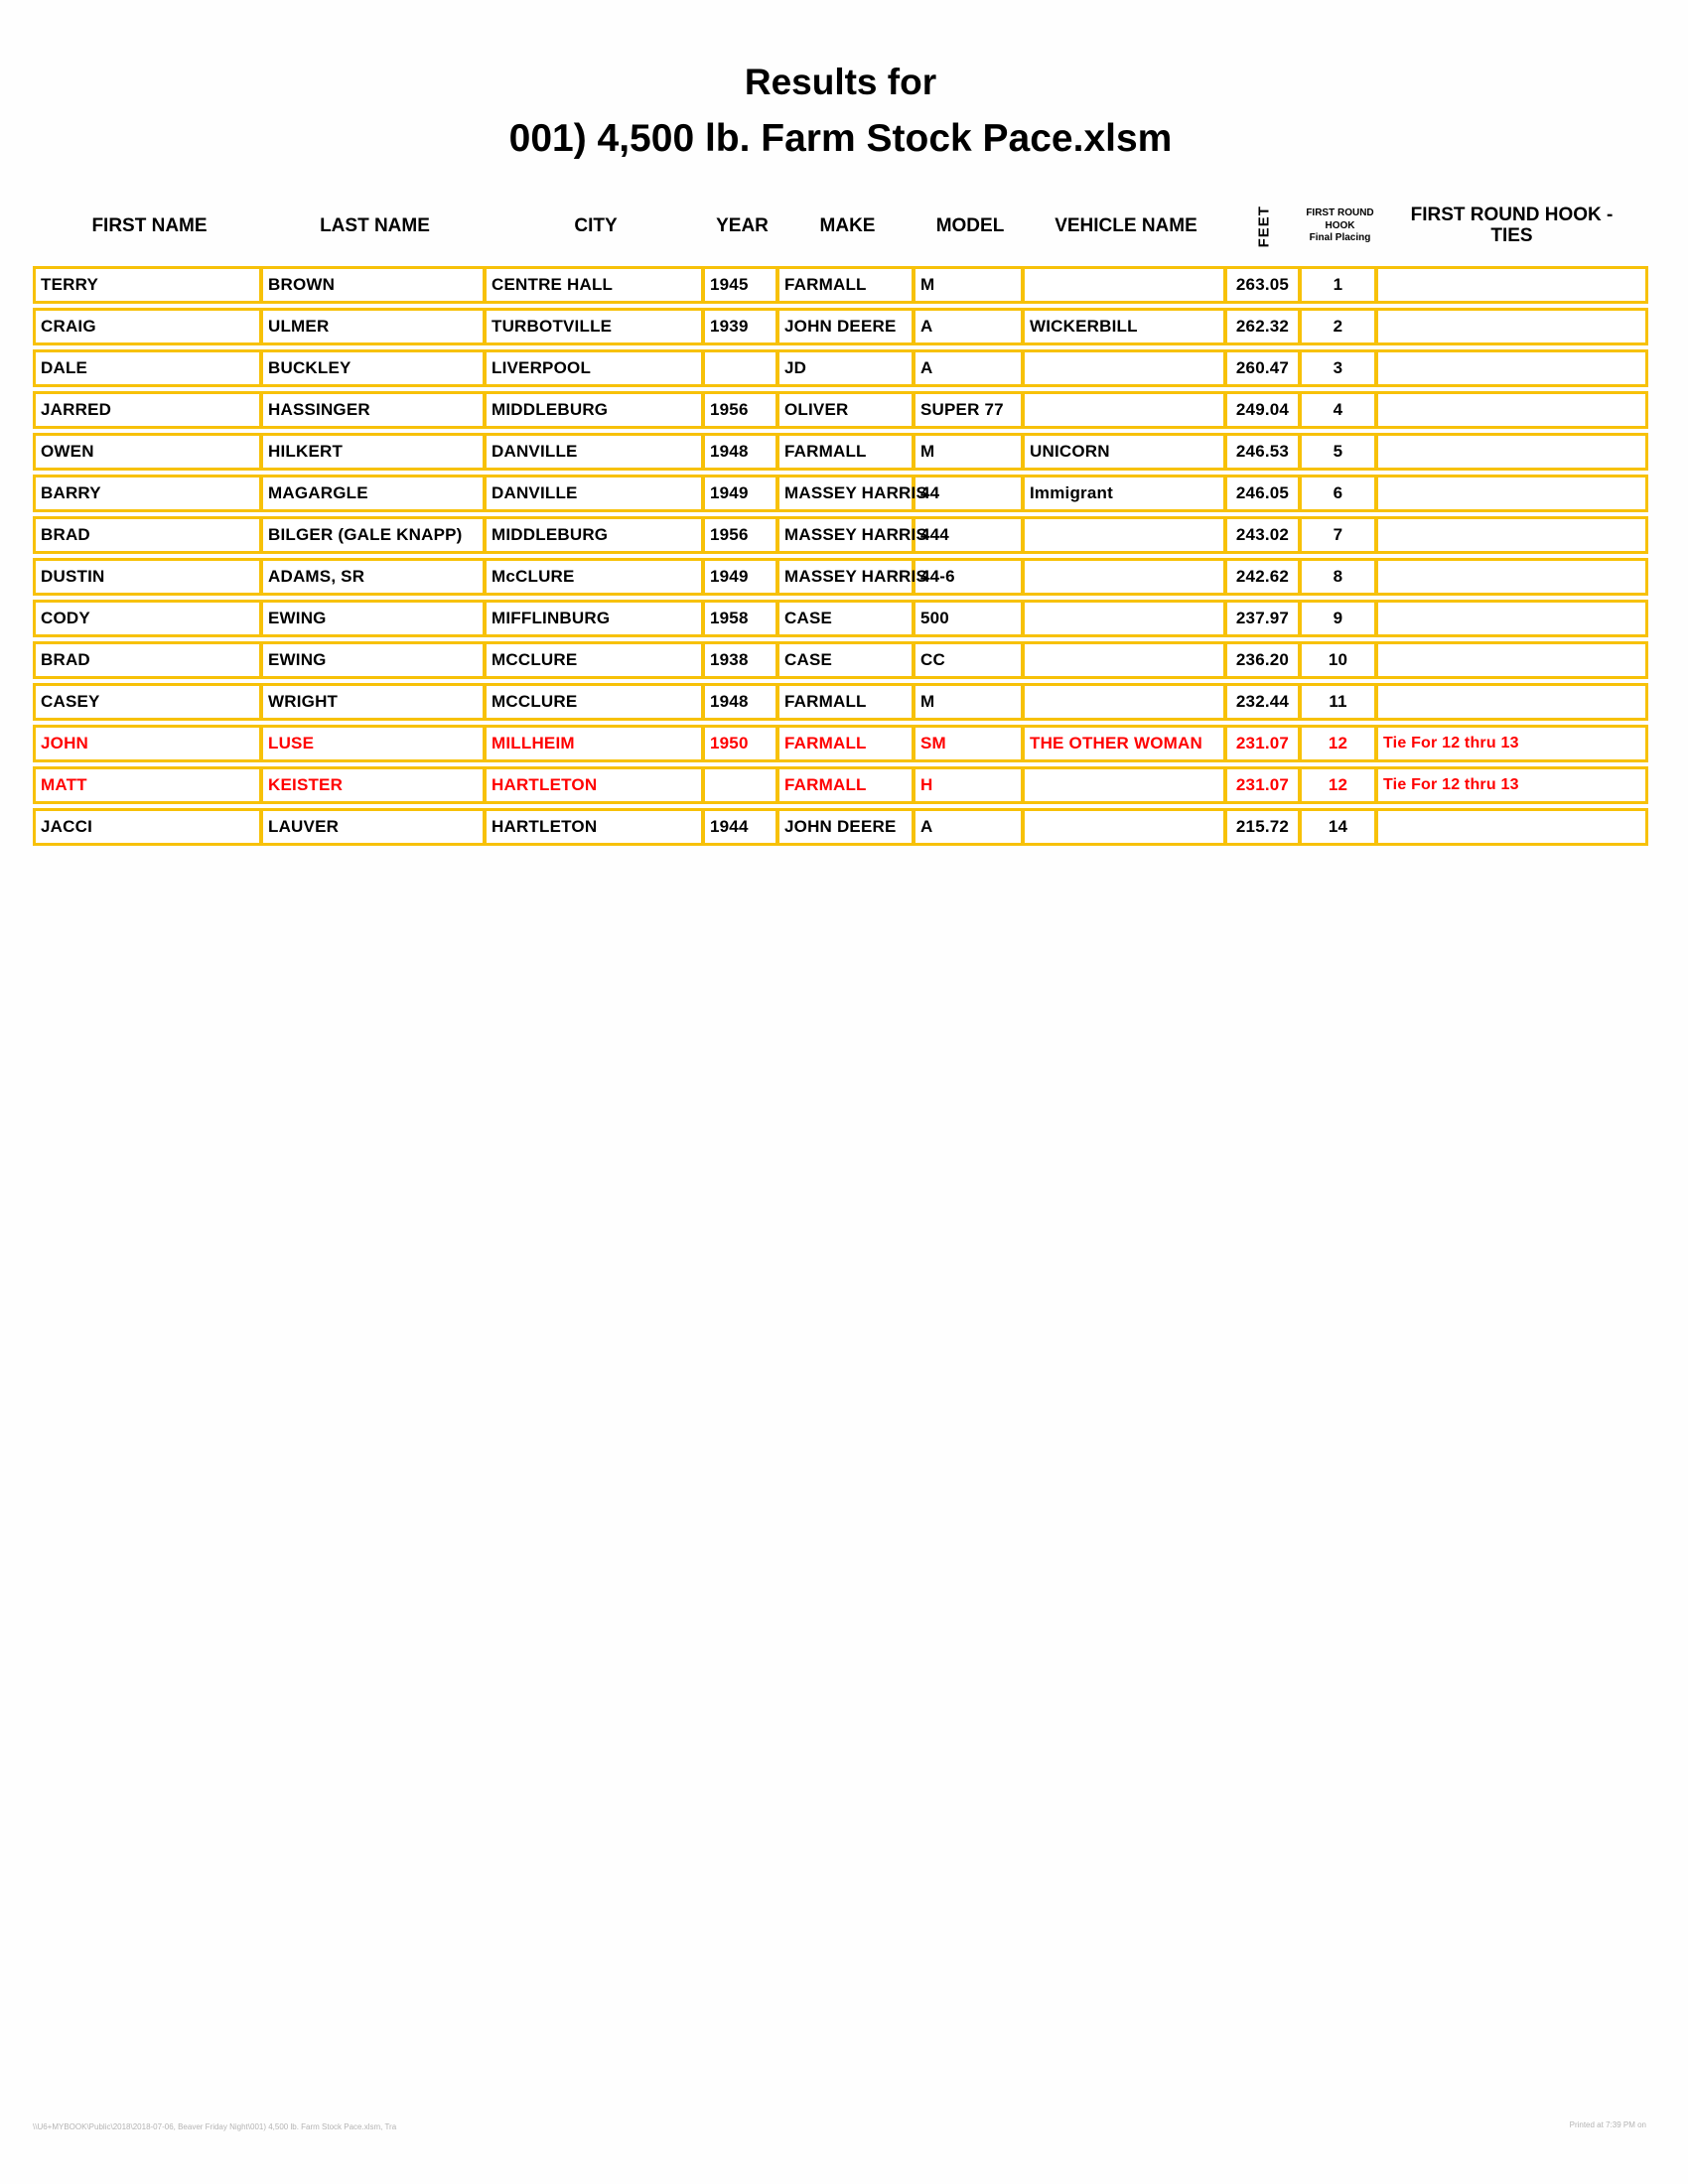  What do you see at coordinates (742, 326) in the screenshot?
I see `cell-year: 1939` at bounding box center [742, 326].